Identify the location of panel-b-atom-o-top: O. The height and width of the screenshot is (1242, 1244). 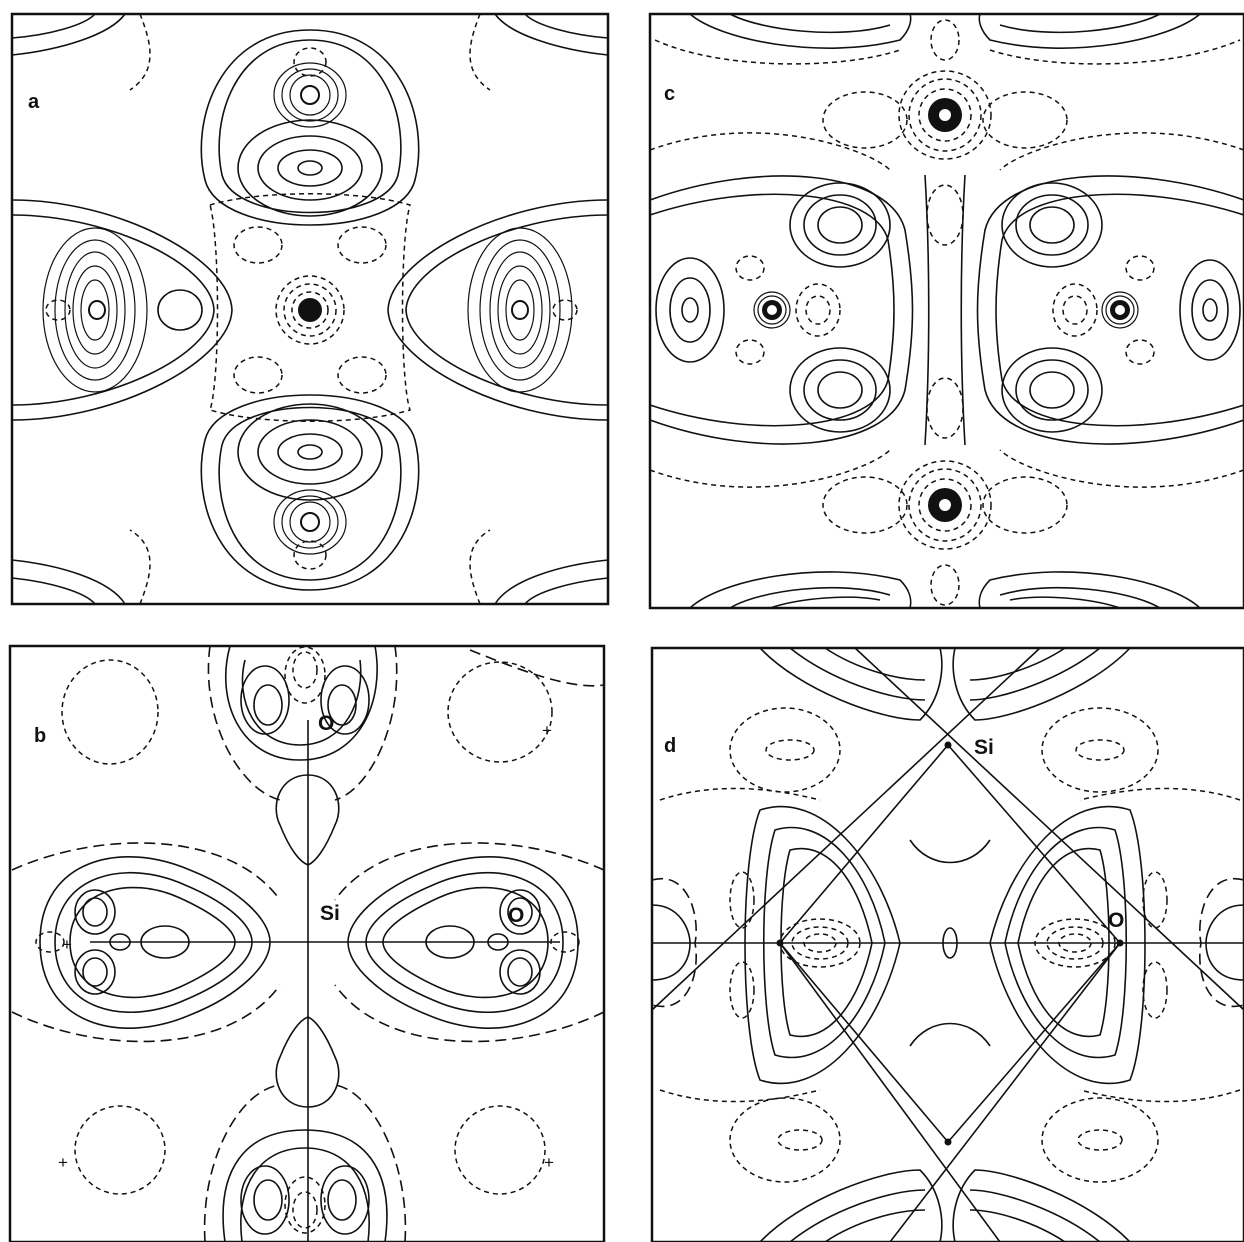
(326, 723).